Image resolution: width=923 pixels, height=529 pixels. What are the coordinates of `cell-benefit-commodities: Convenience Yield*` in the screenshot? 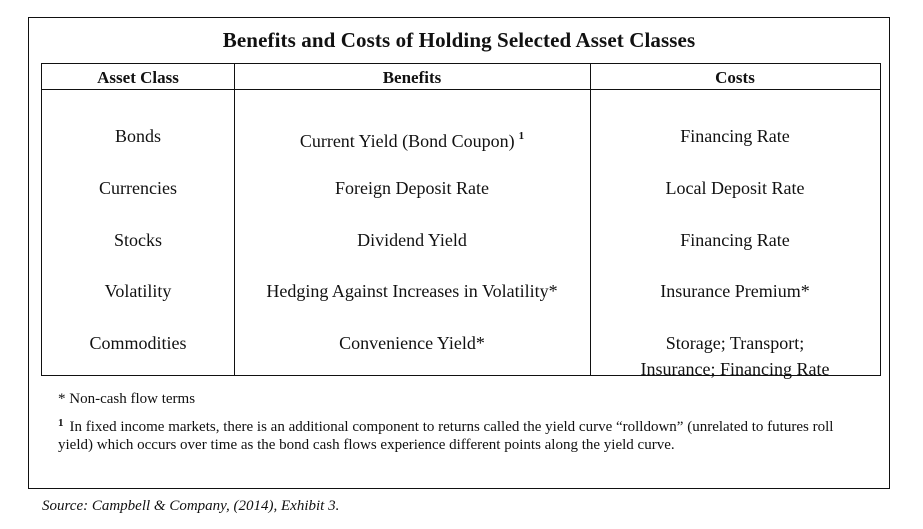 It's located at (412, 343).